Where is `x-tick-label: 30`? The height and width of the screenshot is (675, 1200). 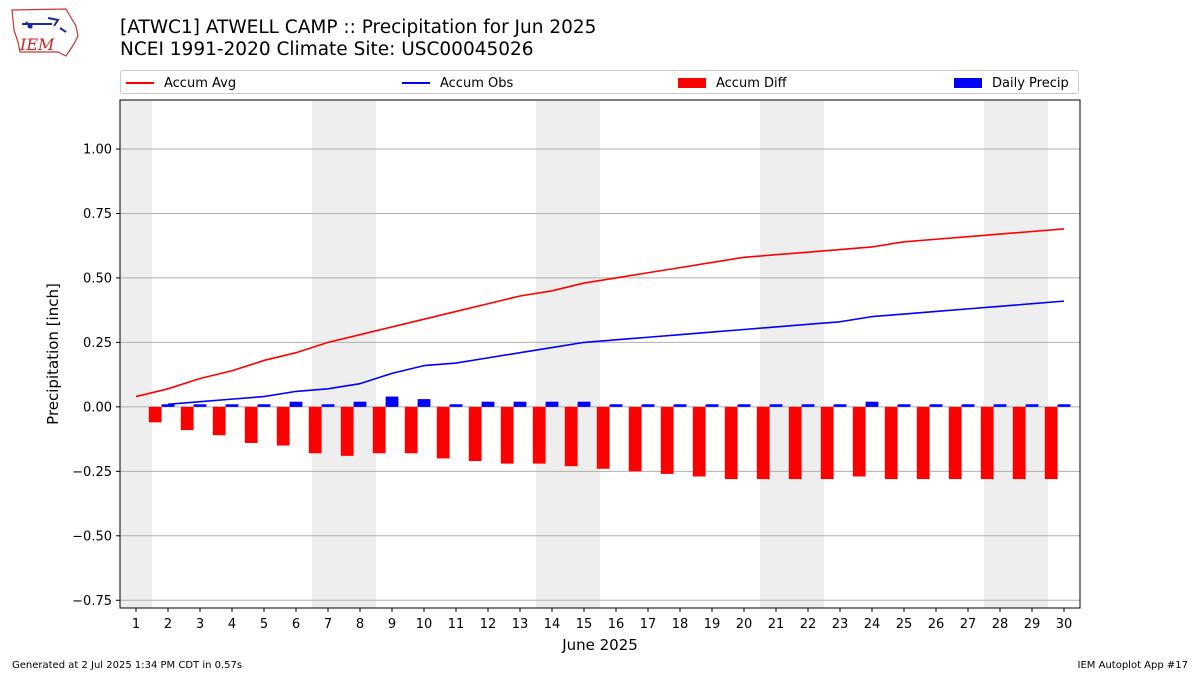 x-tick-label: 30 is located at coordinates (1064, 624).